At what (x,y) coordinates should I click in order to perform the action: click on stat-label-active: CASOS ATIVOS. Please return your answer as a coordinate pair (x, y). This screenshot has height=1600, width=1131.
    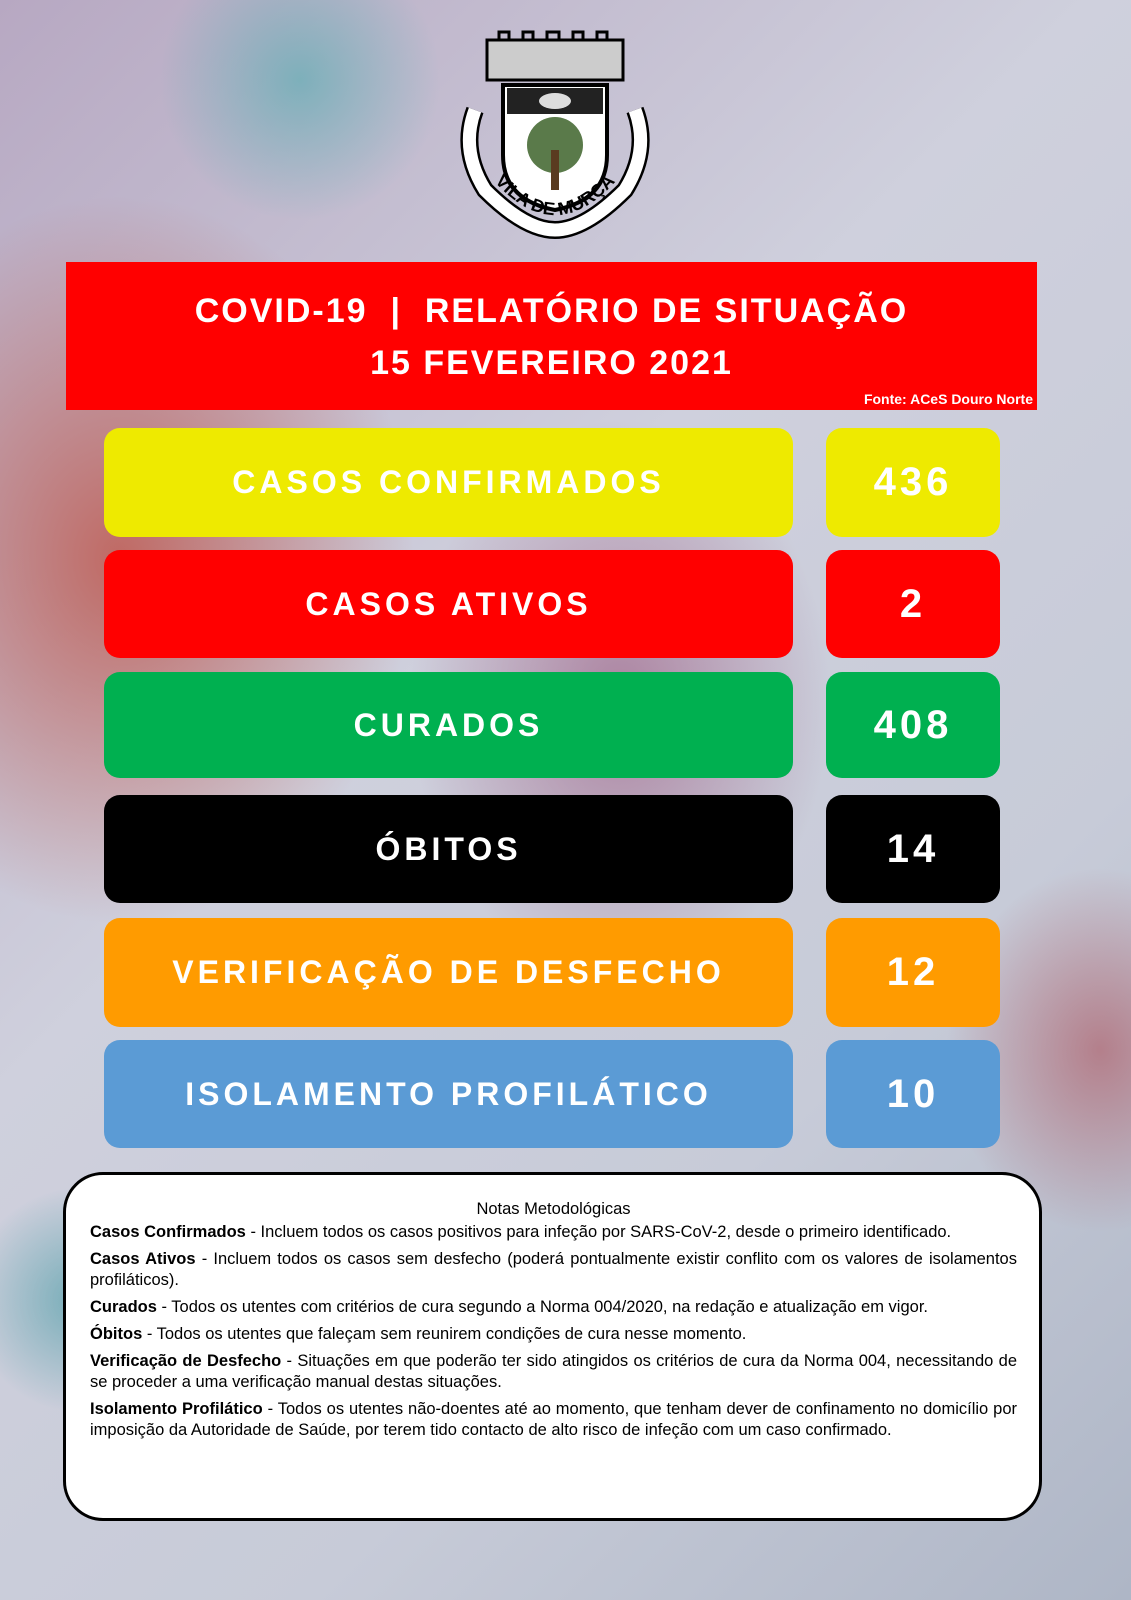
    Looking at the image, I should click on (448, 604).